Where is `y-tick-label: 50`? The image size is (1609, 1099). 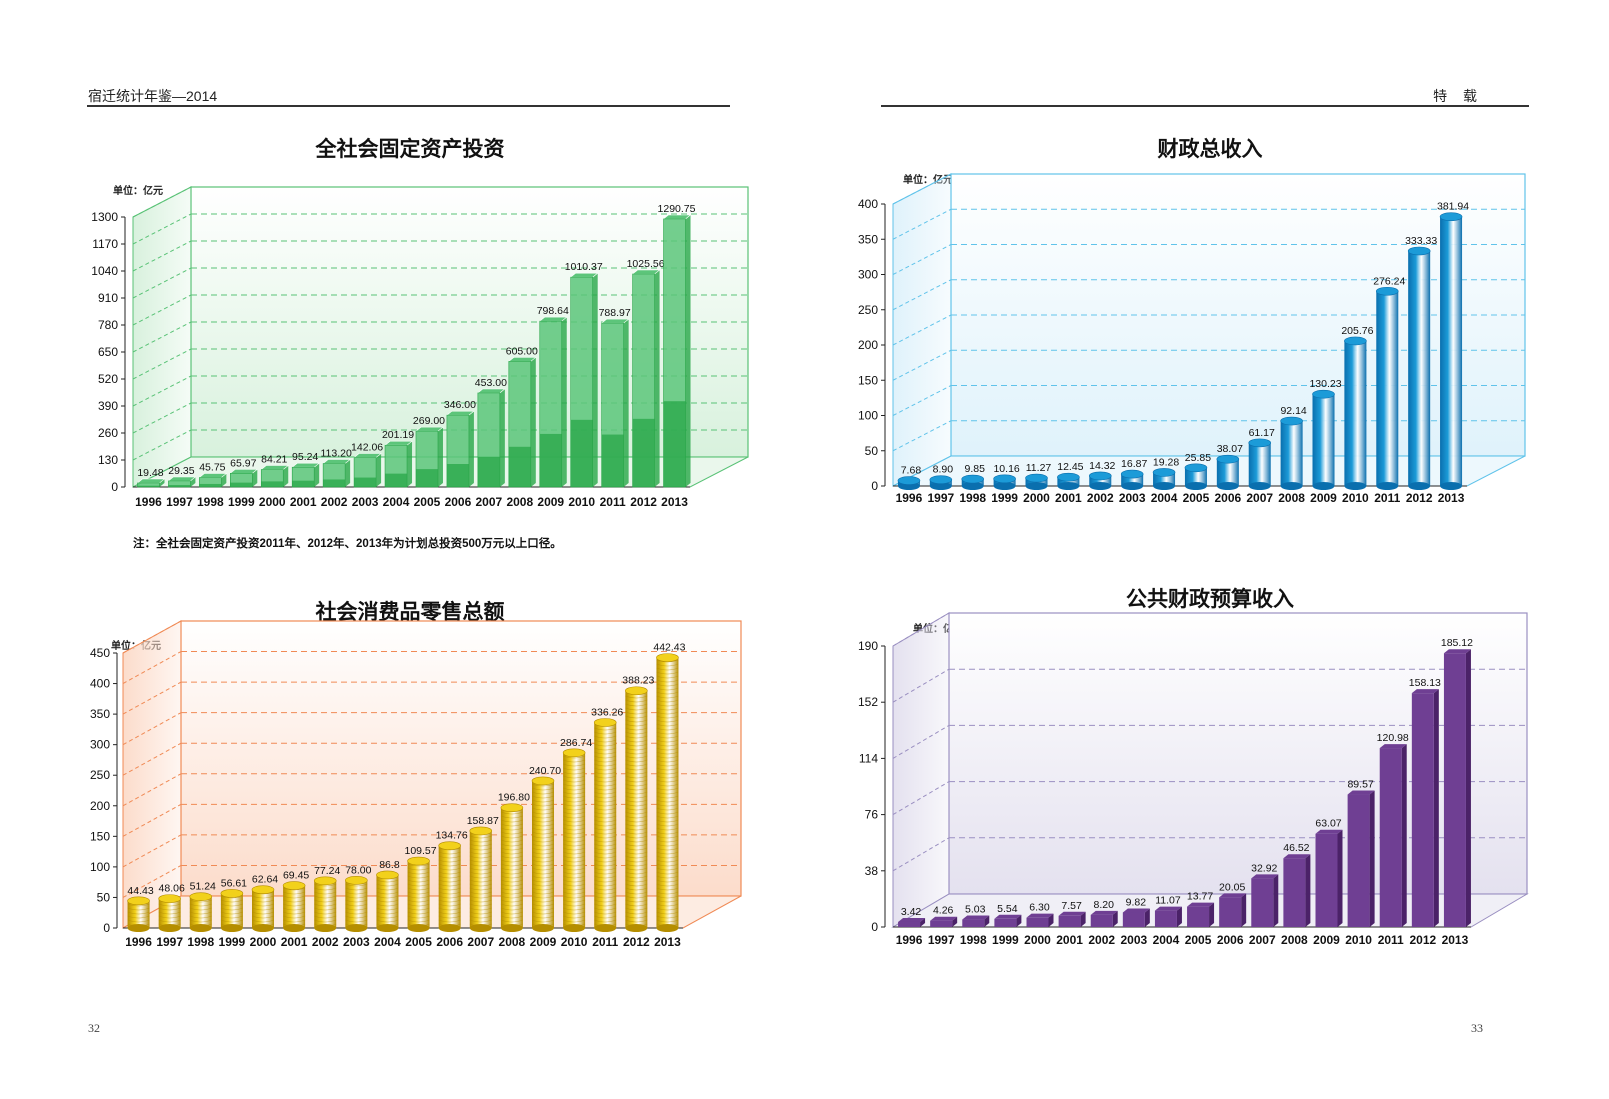
y-tick-label: 50 is located at coordinates (872, 451).